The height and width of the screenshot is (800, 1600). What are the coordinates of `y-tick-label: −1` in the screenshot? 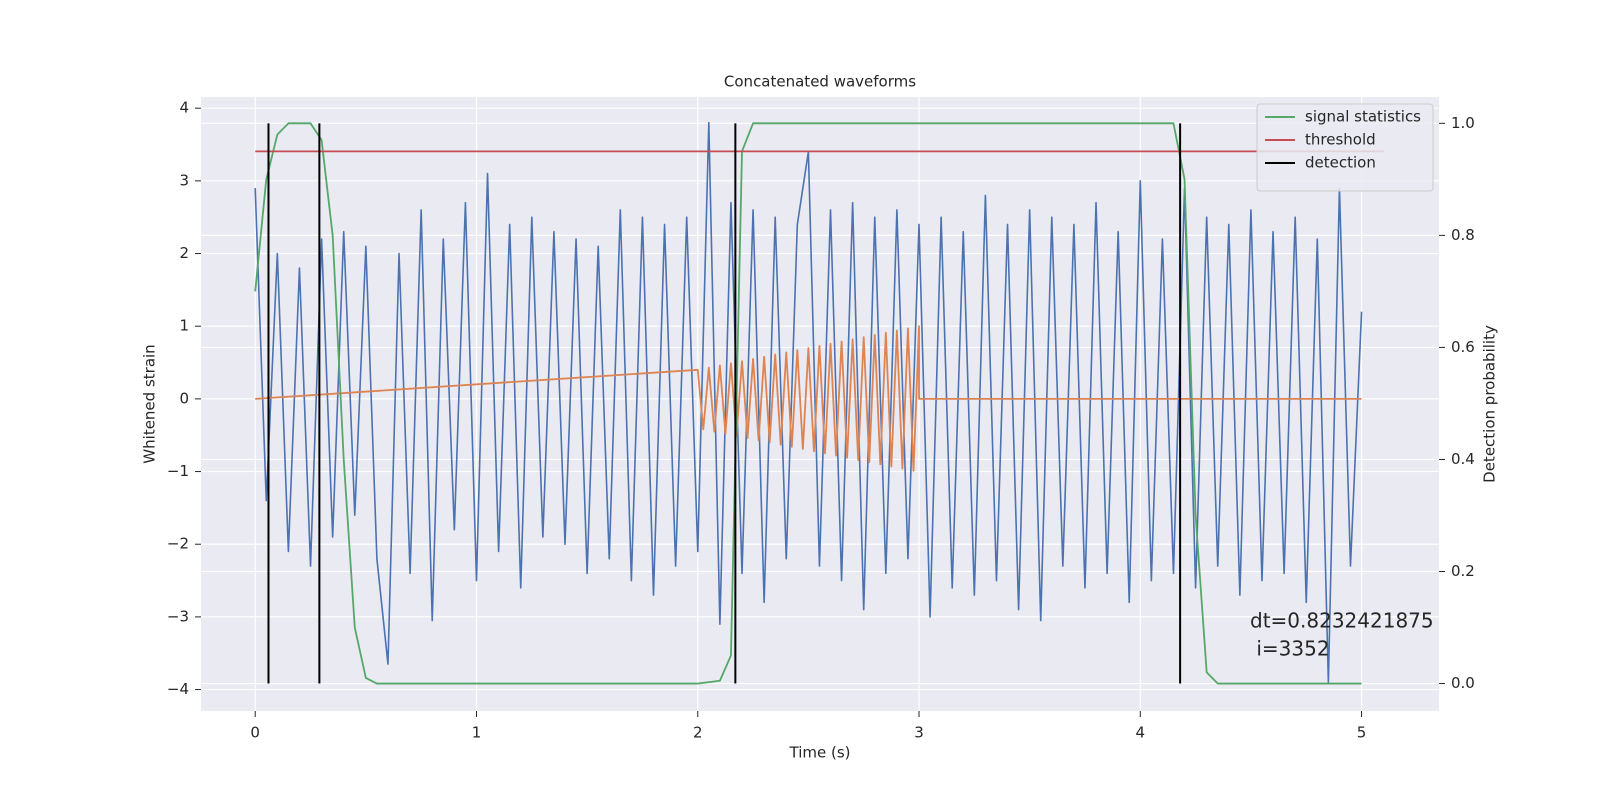 It's located at (178, 471).